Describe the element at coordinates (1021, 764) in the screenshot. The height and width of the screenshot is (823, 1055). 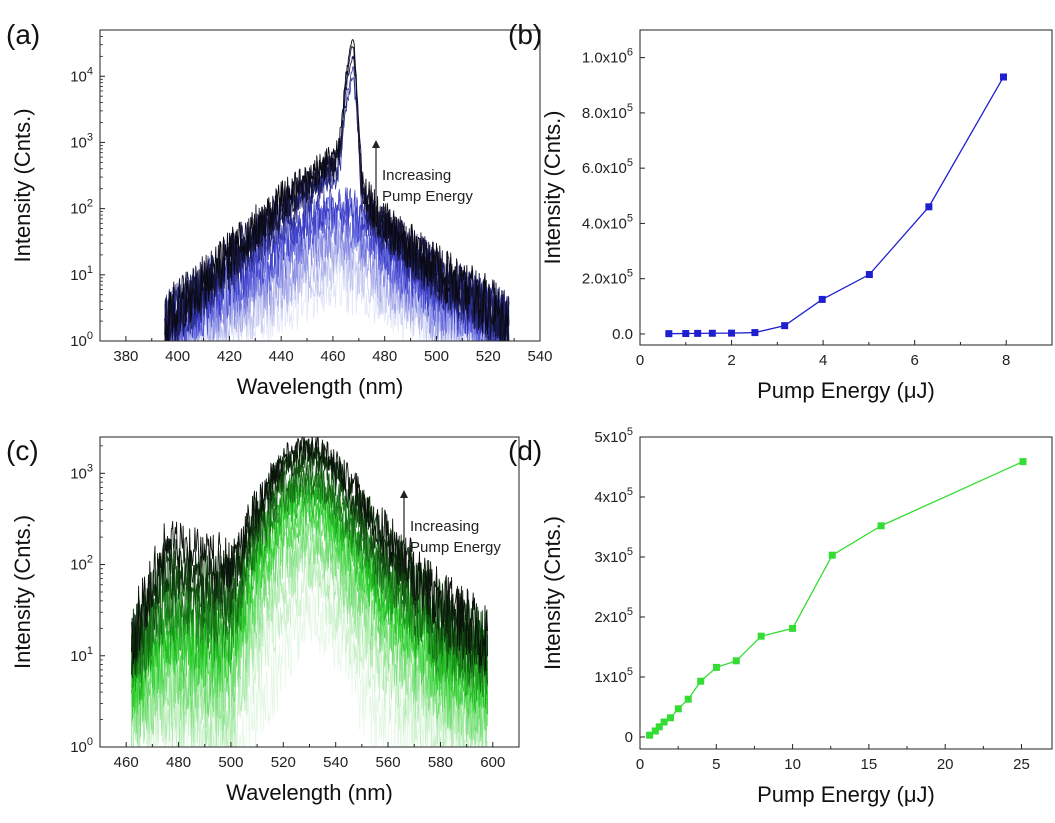
I see `x-tick-label: 25` at that location.